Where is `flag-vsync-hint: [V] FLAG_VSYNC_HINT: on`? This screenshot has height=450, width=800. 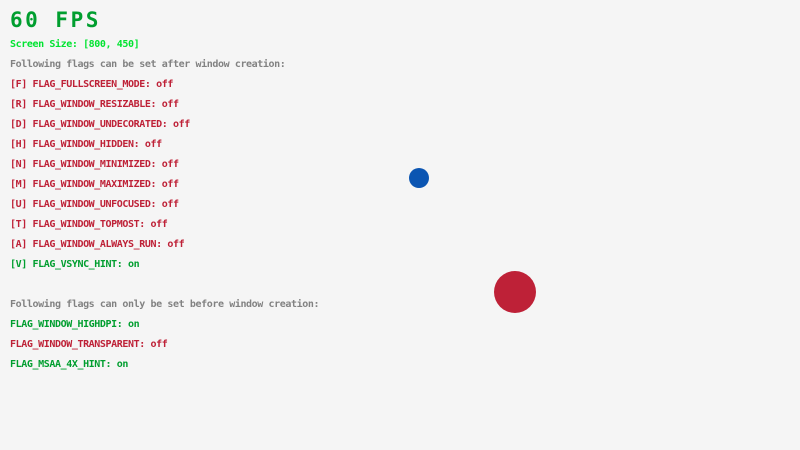
flag-vsync-hint: [V] FLAG_VSYNC_HINT: on is located at coordinates (75, 264).